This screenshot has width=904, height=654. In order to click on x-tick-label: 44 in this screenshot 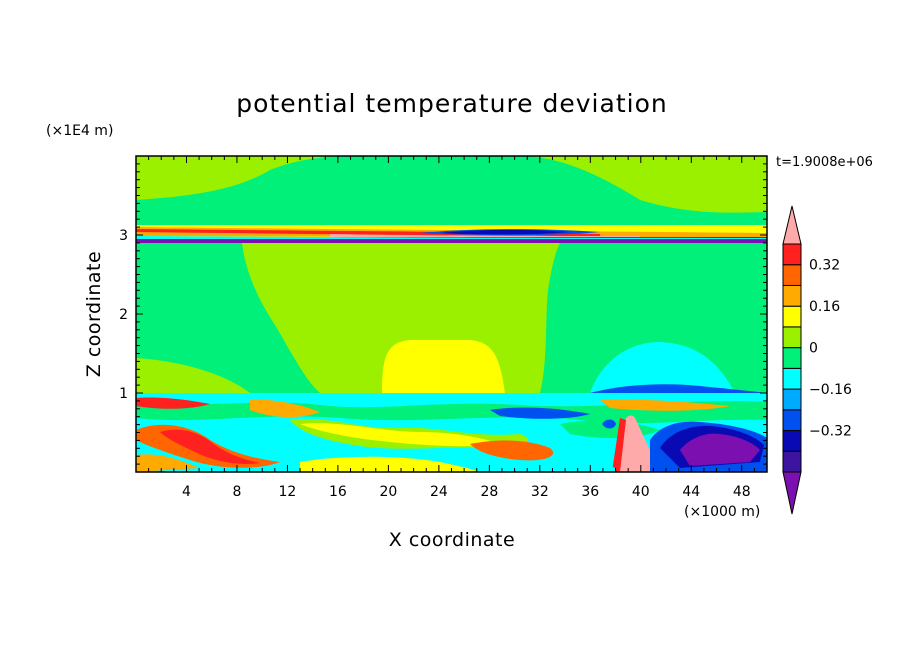, I will do `click(691, 492)`.